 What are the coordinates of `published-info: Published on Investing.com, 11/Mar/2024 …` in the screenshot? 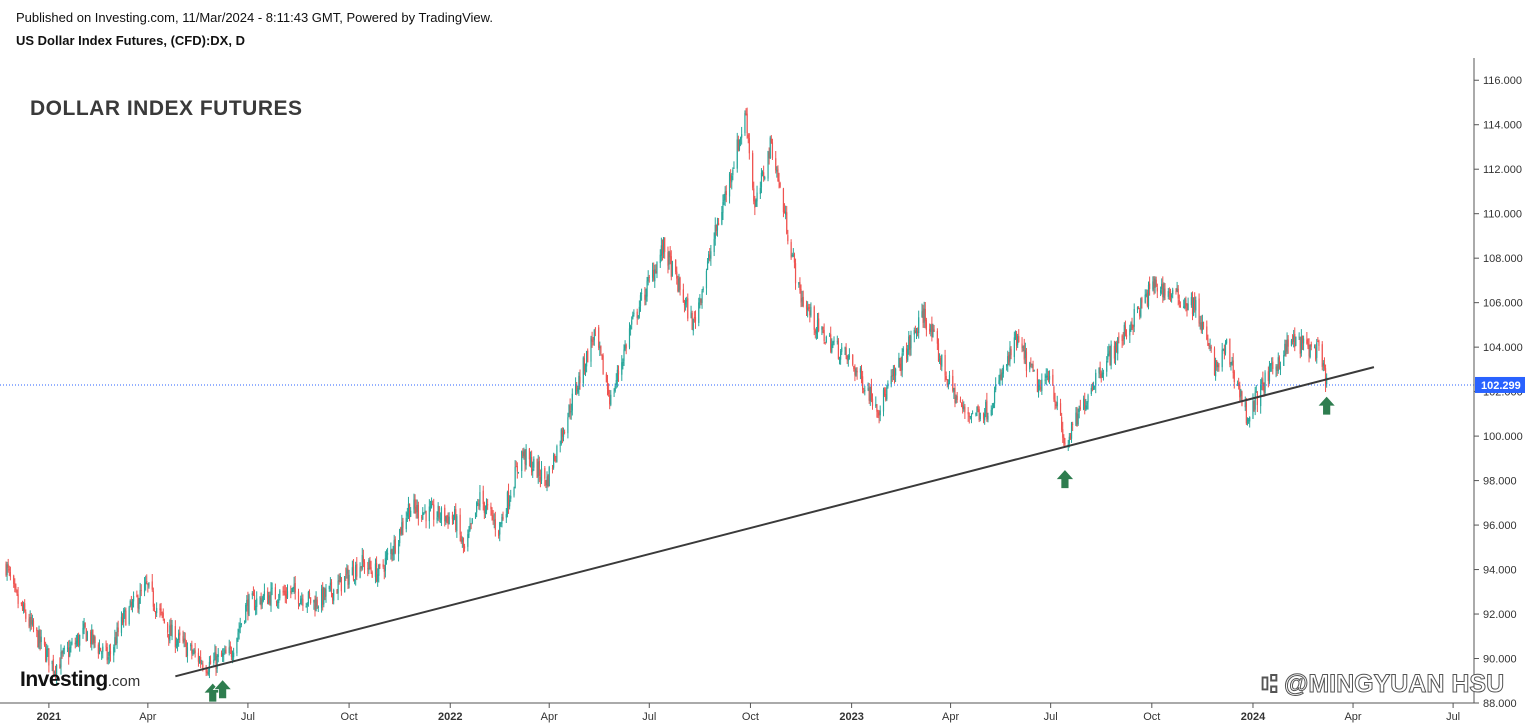 It's located at (254, 17).